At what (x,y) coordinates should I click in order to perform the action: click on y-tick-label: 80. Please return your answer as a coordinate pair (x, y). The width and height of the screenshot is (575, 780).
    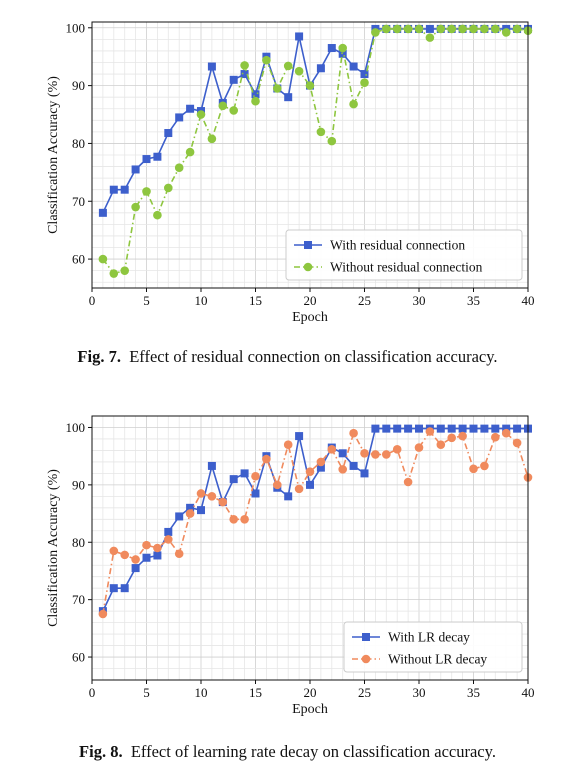
    Looking at the image, I should click on (78, 542).